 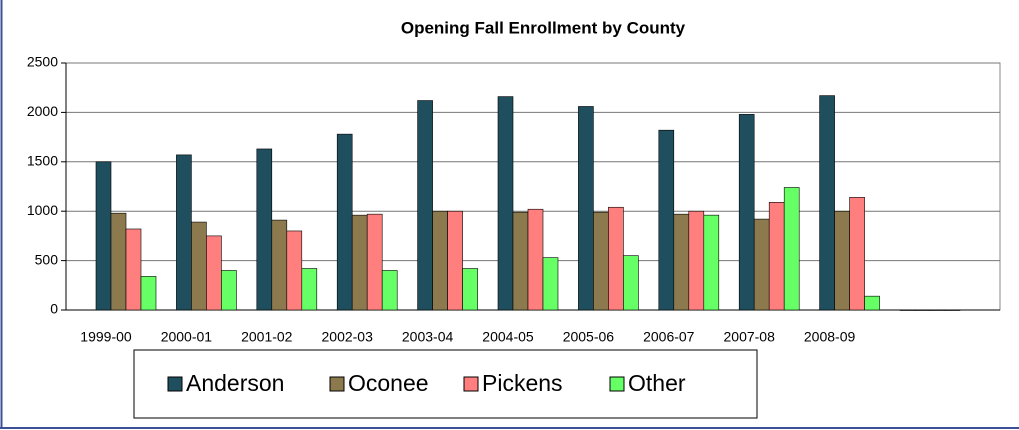 I want to click on x-tick-label: 2008-09, so click(x=830, y=337).